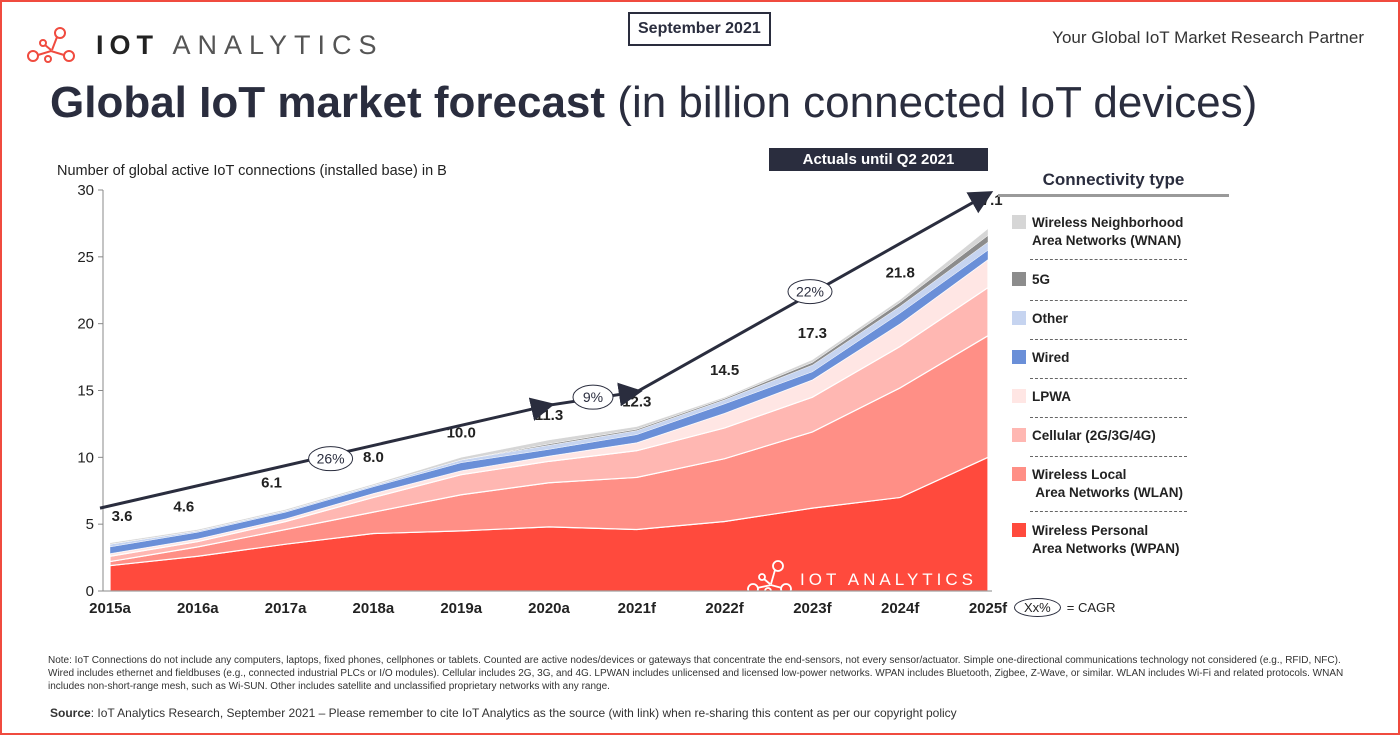  I want to click on legend-label-line: Wireless Local, so click(1079, 474).